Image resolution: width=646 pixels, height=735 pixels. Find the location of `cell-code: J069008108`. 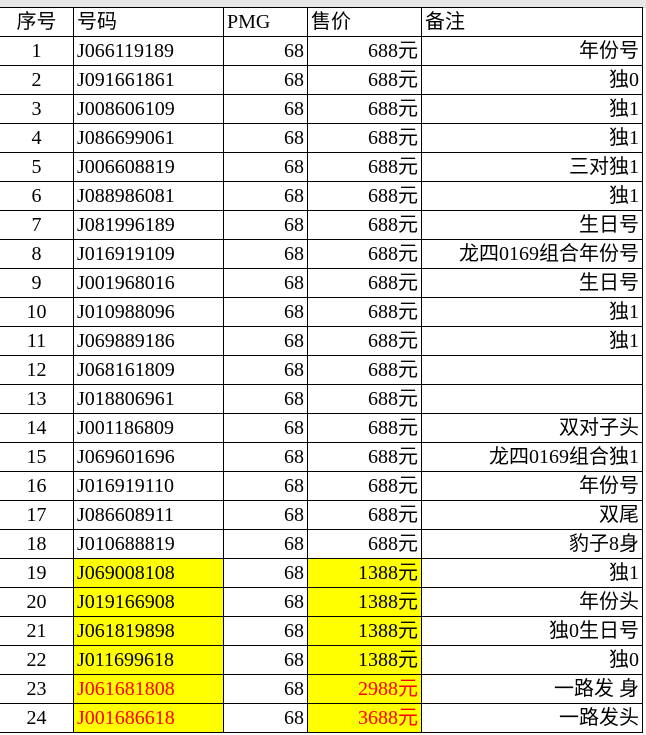

cell-code: J069008108 is located at coordinates (148, 573).